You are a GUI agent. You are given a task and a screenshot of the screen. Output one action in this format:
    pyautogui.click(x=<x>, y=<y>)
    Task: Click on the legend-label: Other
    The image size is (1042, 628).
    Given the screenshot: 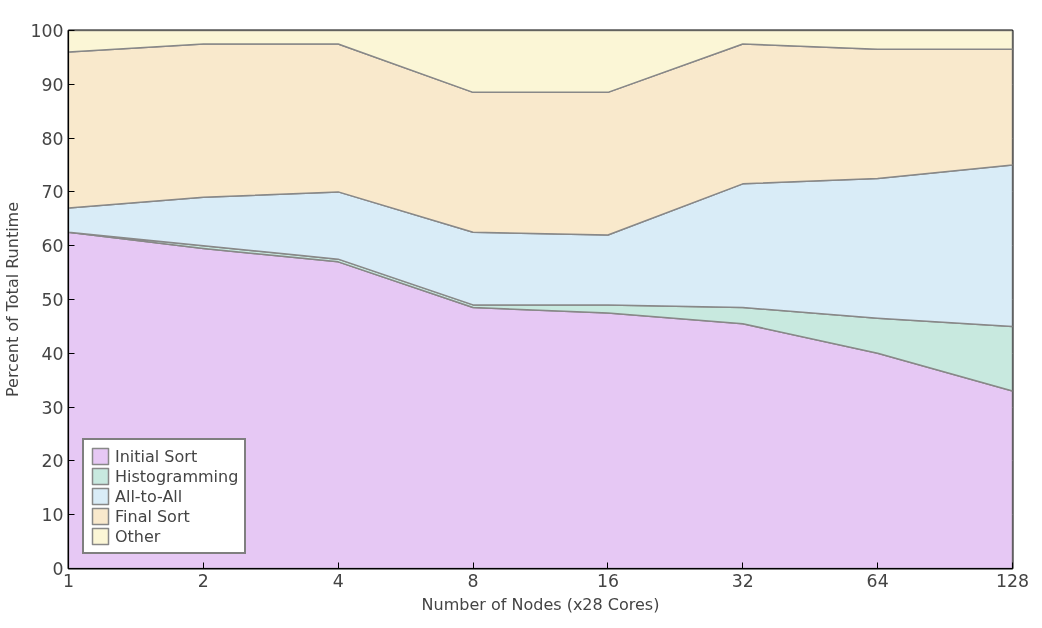 What is the action you would take?
    pyautogui.click(x=138, y=536)
    